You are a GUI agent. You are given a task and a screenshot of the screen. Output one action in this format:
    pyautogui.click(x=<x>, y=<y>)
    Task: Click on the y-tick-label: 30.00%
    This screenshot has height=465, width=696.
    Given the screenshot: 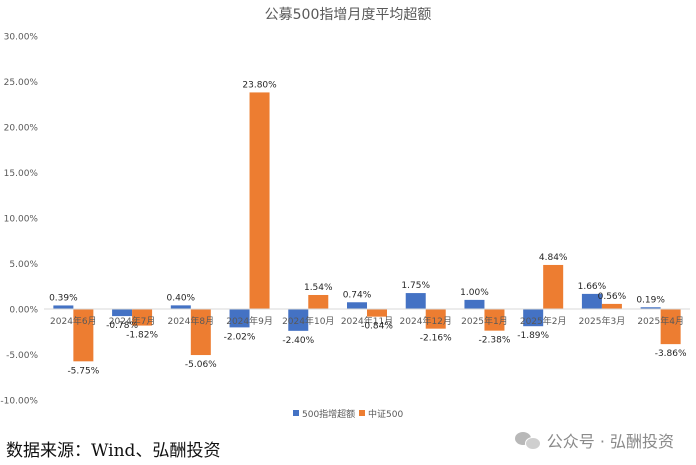 What is the action you would take?
    pyautogui.click(x=21, y=38)
    